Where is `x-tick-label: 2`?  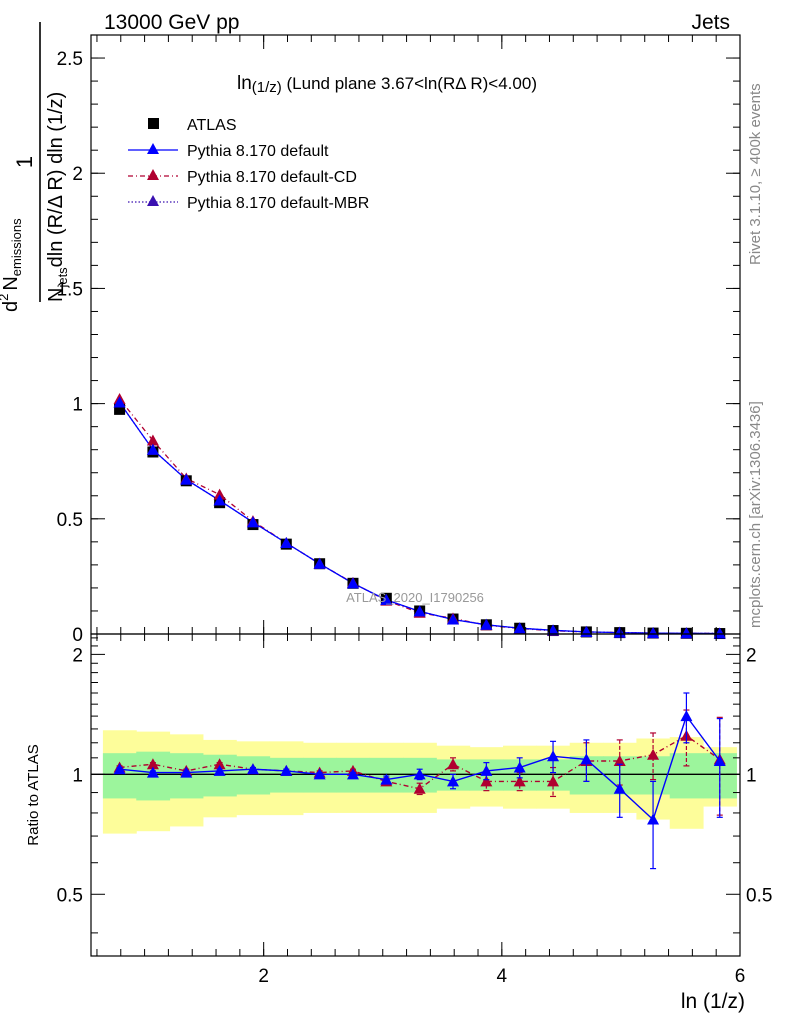 x-tick-label: 2 is located at coordinates (263, 976).